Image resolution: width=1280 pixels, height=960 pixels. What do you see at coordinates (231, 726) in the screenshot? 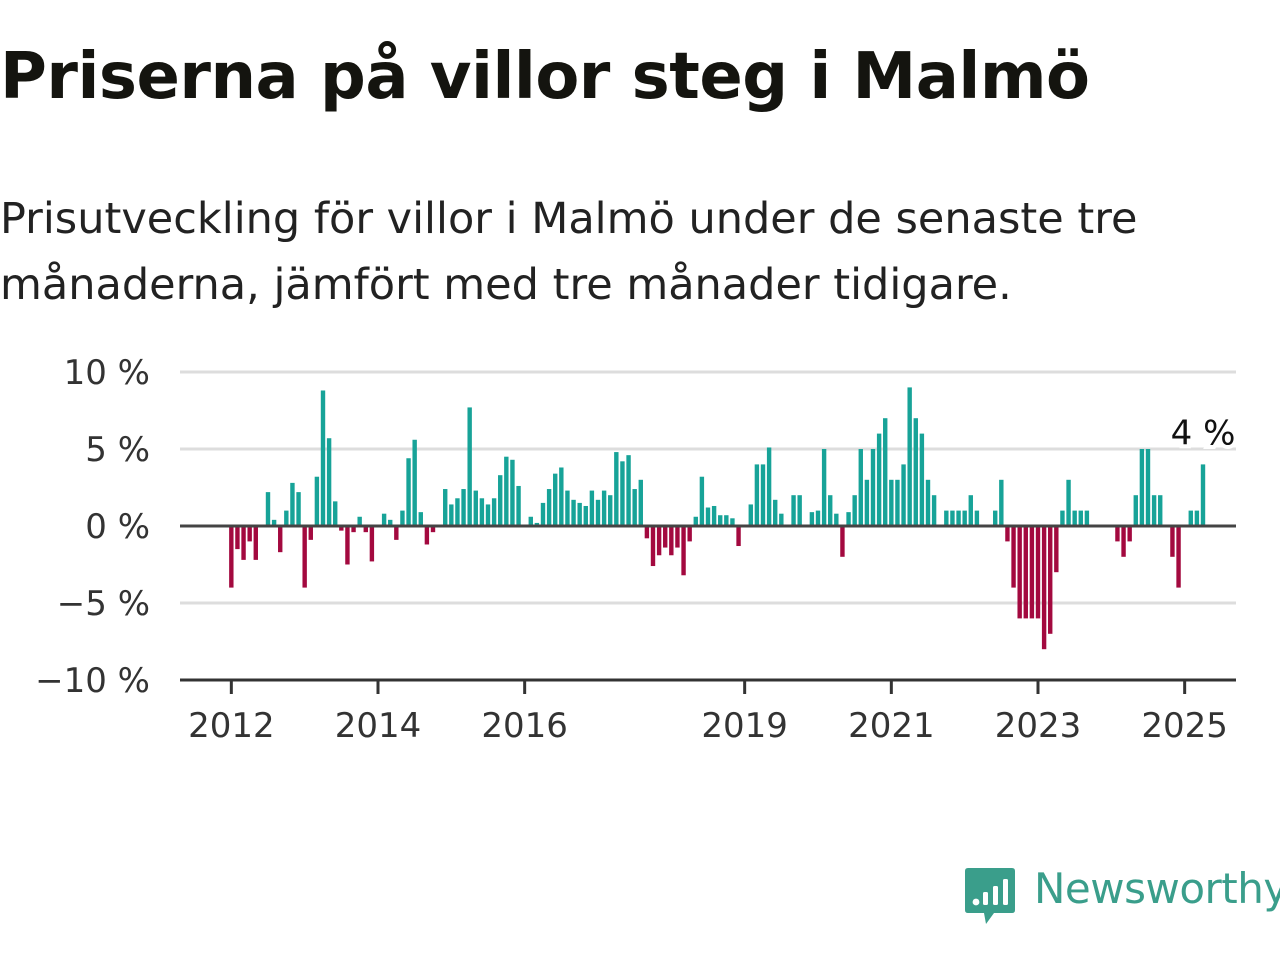
I see `x-tick-label: 2012` at bounding box center [231, 726].